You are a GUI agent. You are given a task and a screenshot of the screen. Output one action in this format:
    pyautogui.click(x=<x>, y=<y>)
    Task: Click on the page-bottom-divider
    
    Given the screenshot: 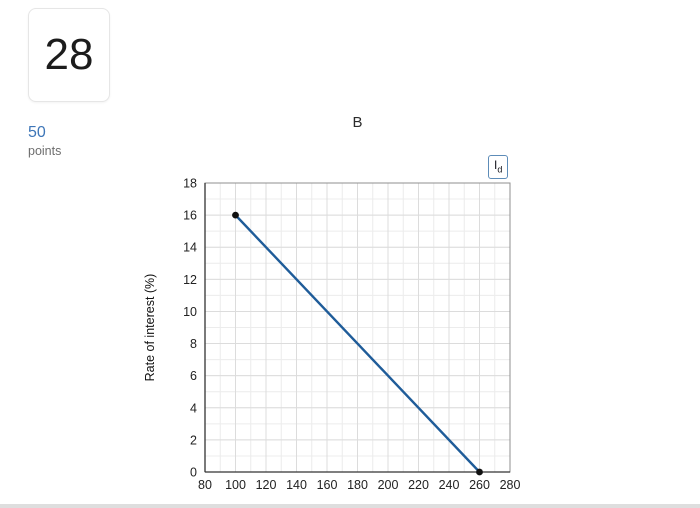 What is the action you would take?
    pyautogui.click(x=350, y=506)
    